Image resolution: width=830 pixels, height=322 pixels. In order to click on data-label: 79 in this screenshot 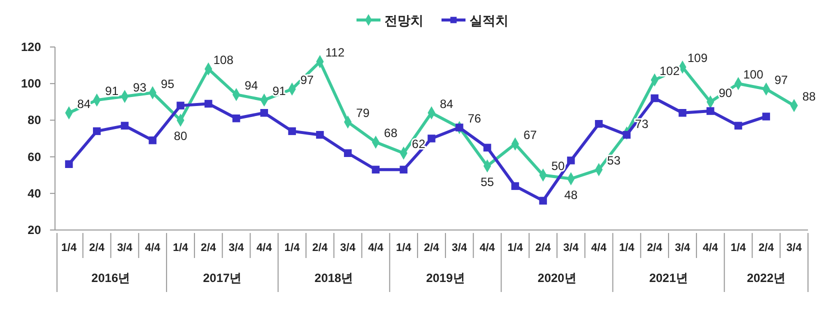, I will do `click(363, 113)`.